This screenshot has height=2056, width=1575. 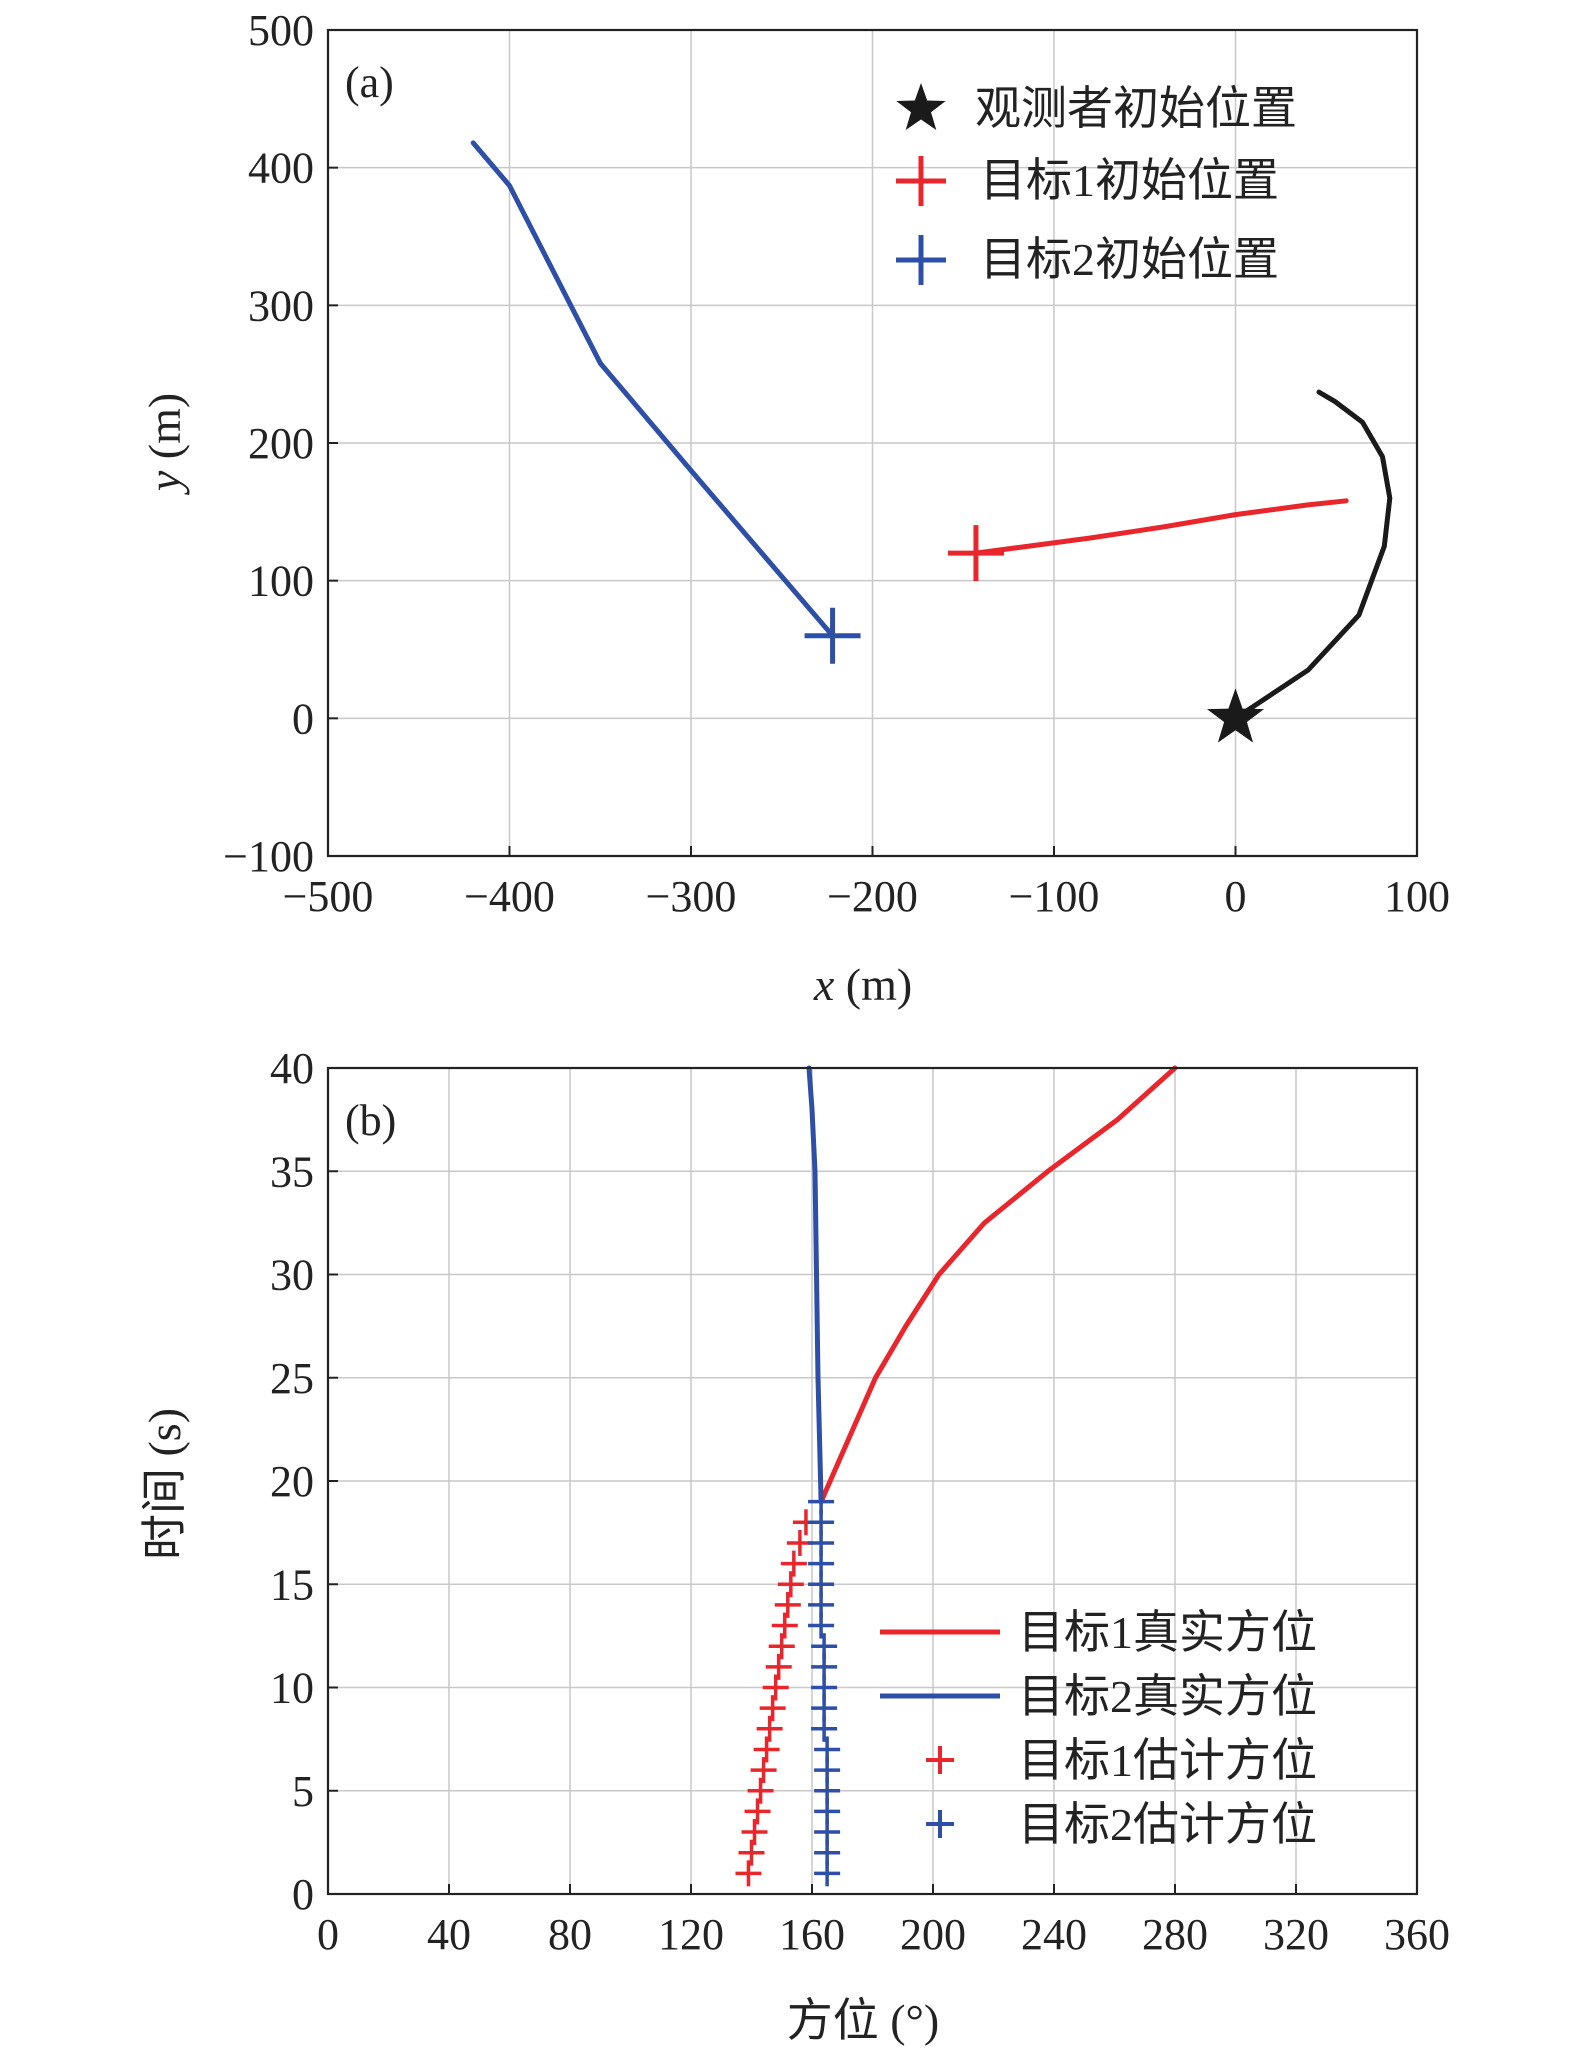 I want to click on y-tick-label: 200, so click(x=281, y=443).